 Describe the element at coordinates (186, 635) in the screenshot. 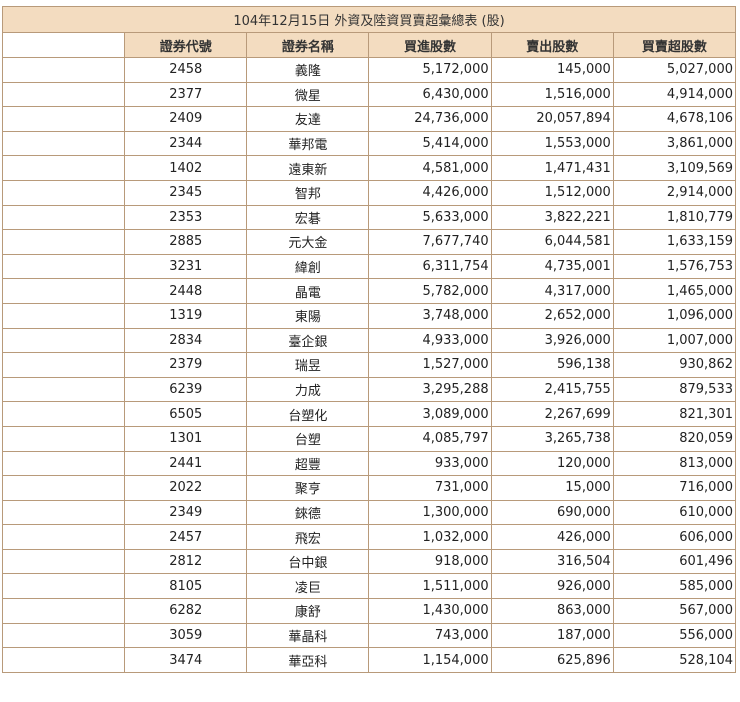

I see `cell-code: 3059` at that location.